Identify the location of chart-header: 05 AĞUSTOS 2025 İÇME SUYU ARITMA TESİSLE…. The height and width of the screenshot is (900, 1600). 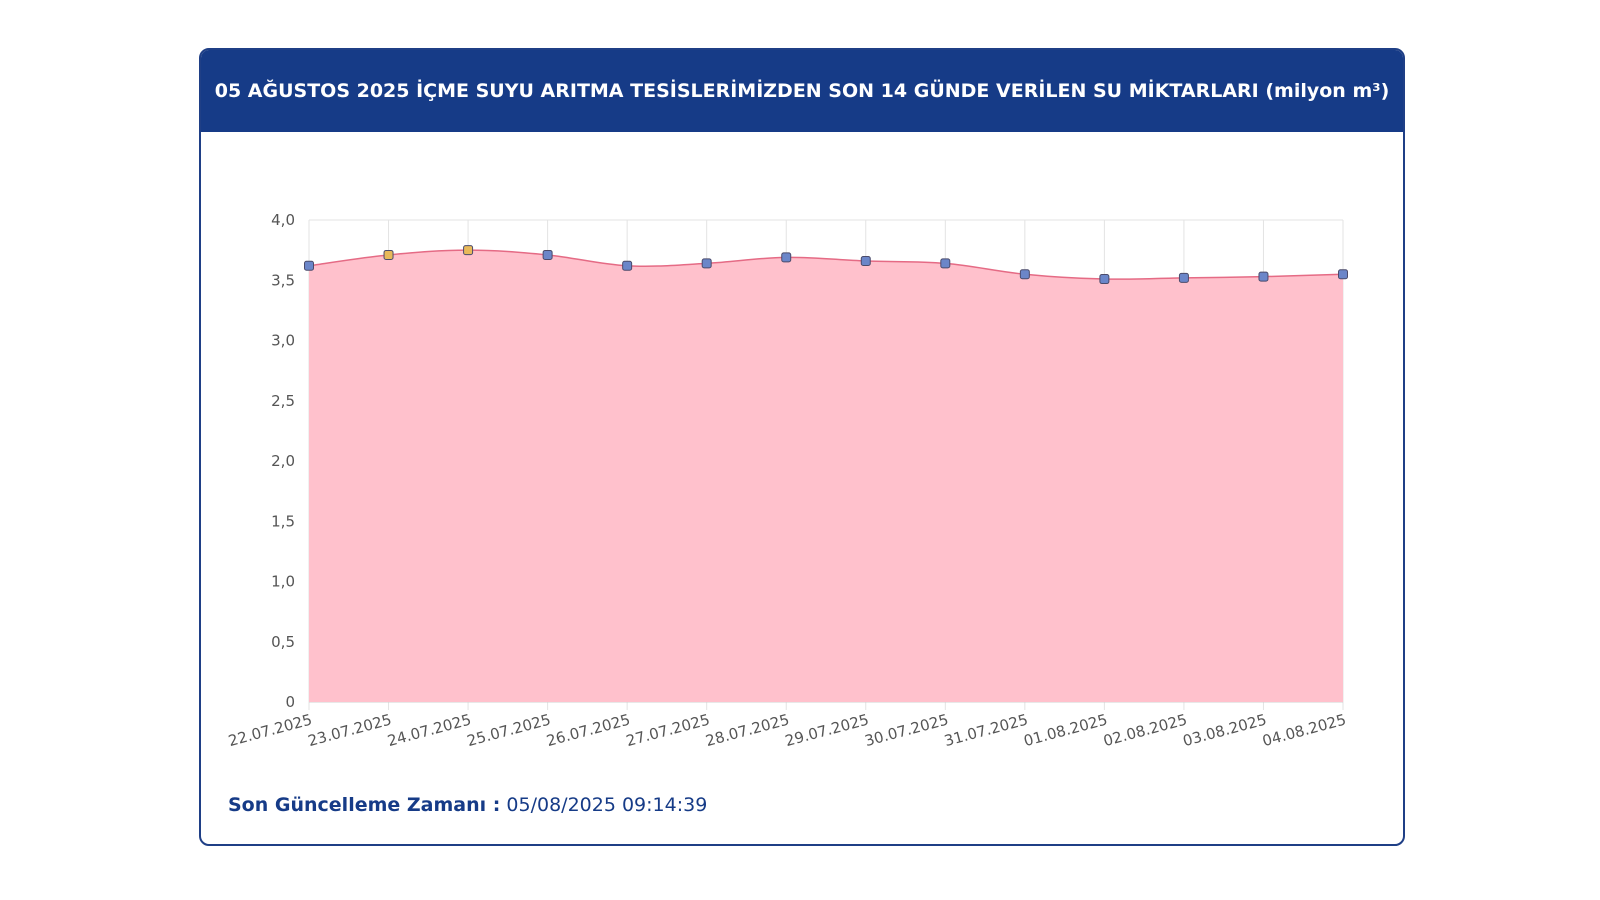
(802, 91).